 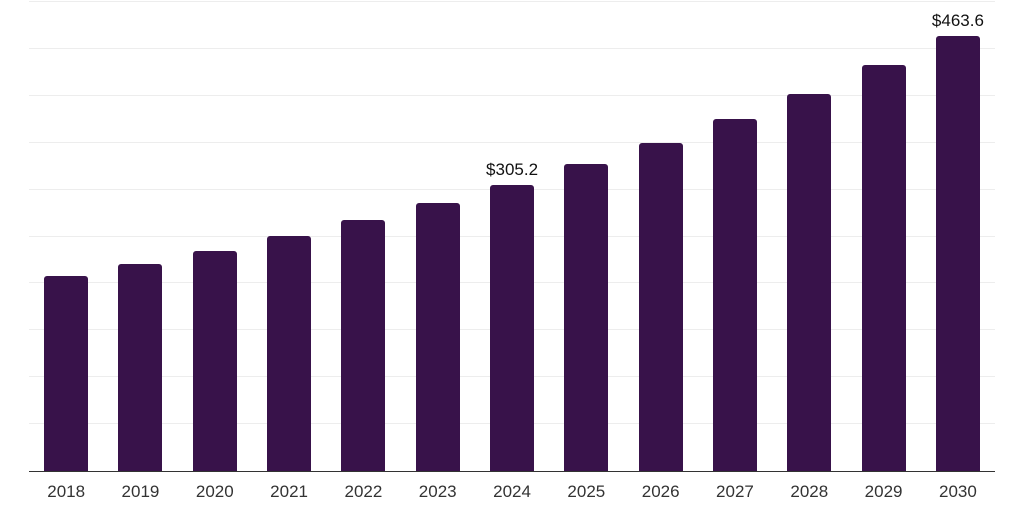 I want to click on bar-2020, so click(x=214, y=360).